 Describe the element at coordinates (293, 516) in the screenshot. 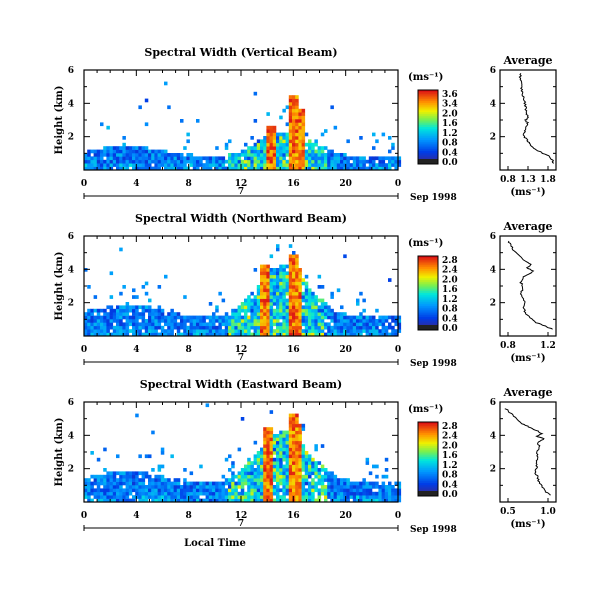

I see `x-tick-label: 16` at that location.